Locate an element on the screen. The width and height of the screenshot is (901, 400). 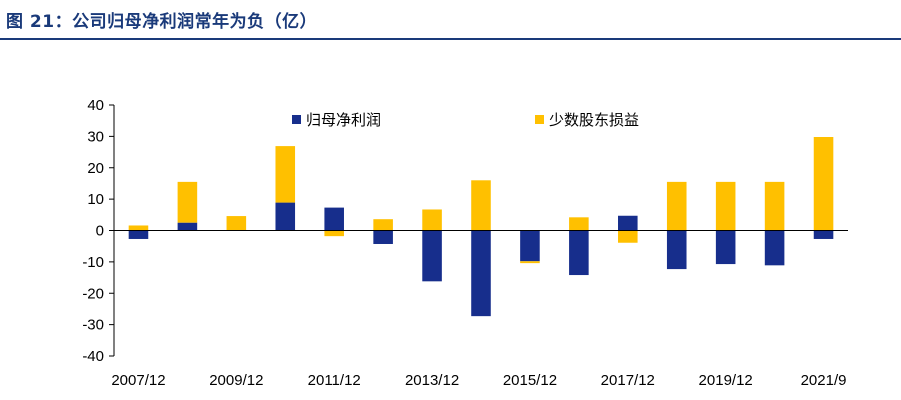
x-tick-label: 2009/12 is located at coordinates (236, 380).